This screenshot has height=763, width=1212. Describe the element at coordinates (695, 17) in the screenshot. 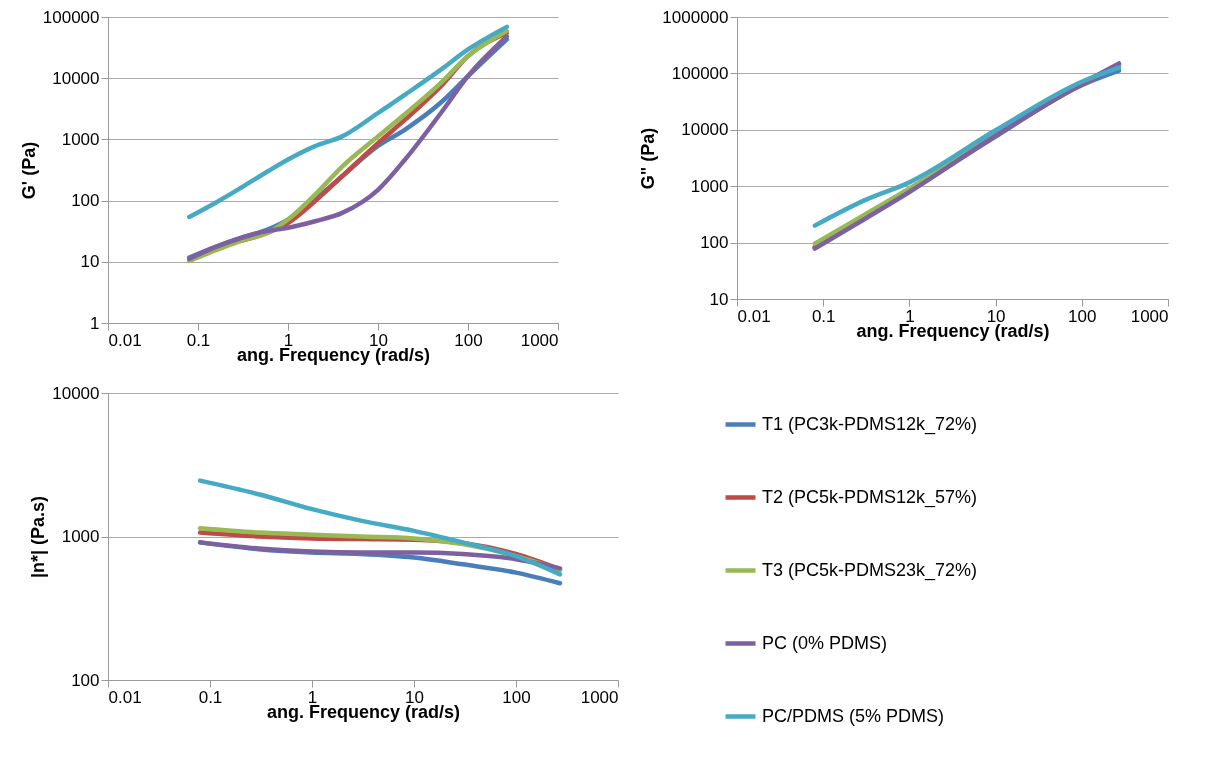

I see `y-tick-label: 1000000` at that location.